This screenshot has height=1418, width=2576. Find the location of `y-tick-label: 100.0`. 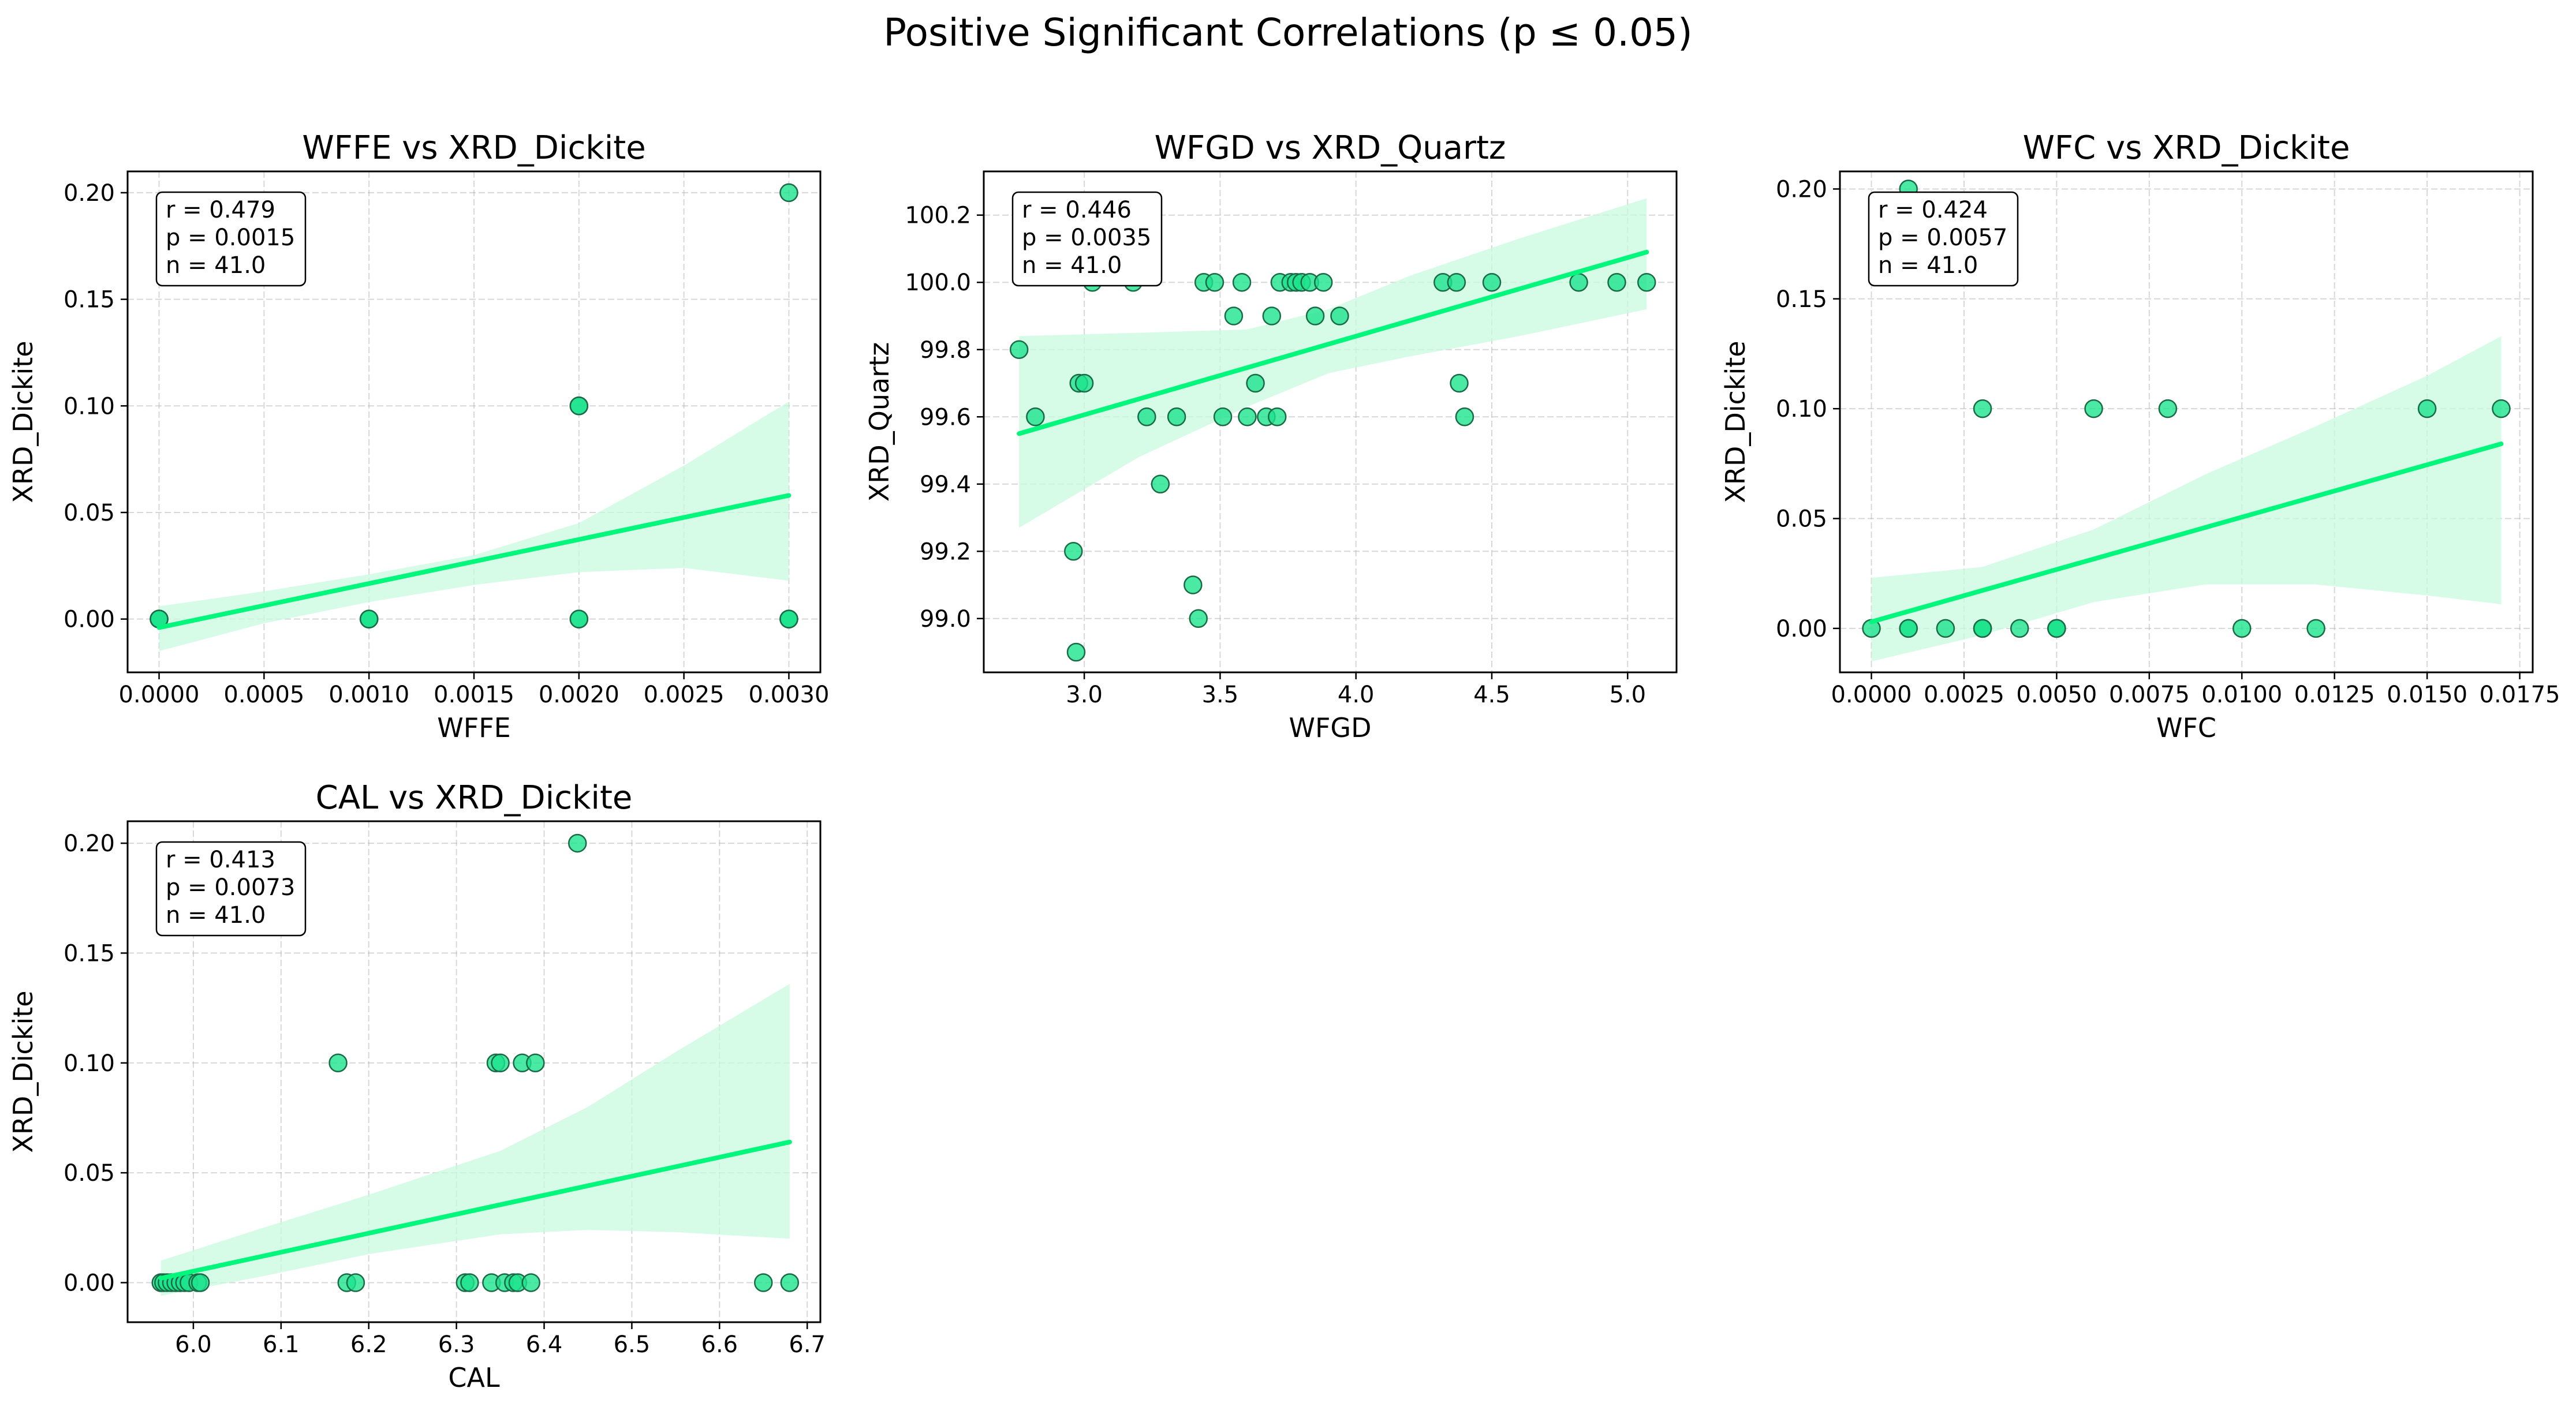

y-tick-label: 100.0 is located at coordinates (938, 283).